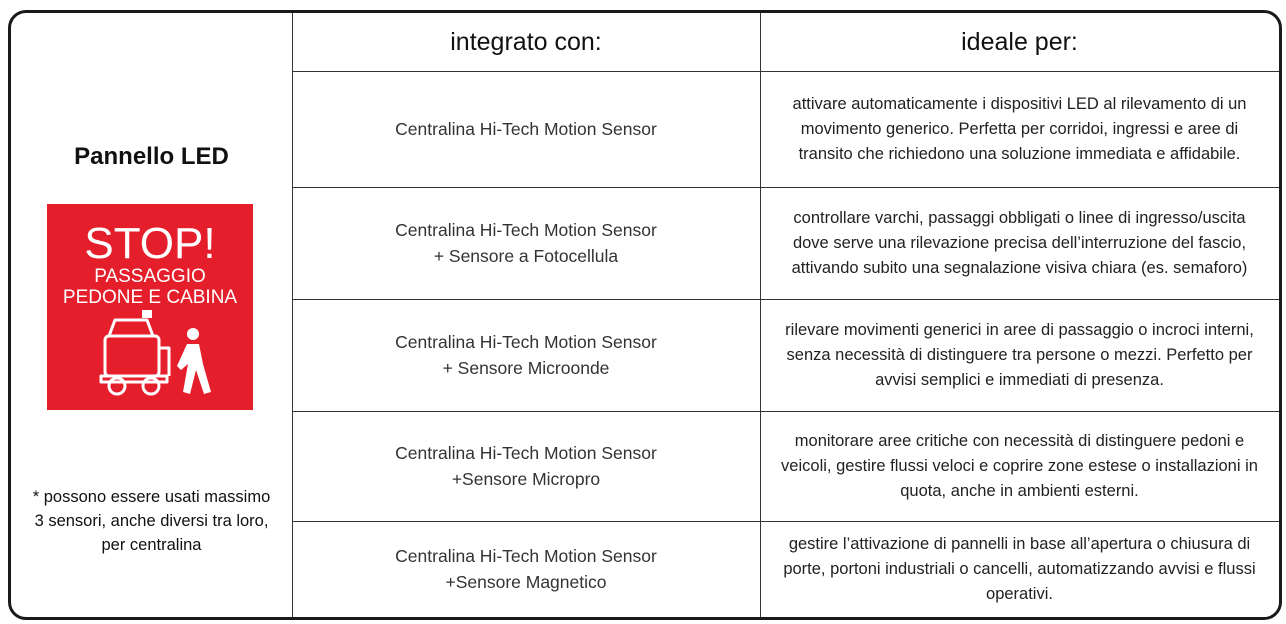 The height and width of the screenshot is (624, 1286). Describe the element at coordinates (526, 479) in the screenshot. I see `integration-line: +Sensore Micropro` at that location.